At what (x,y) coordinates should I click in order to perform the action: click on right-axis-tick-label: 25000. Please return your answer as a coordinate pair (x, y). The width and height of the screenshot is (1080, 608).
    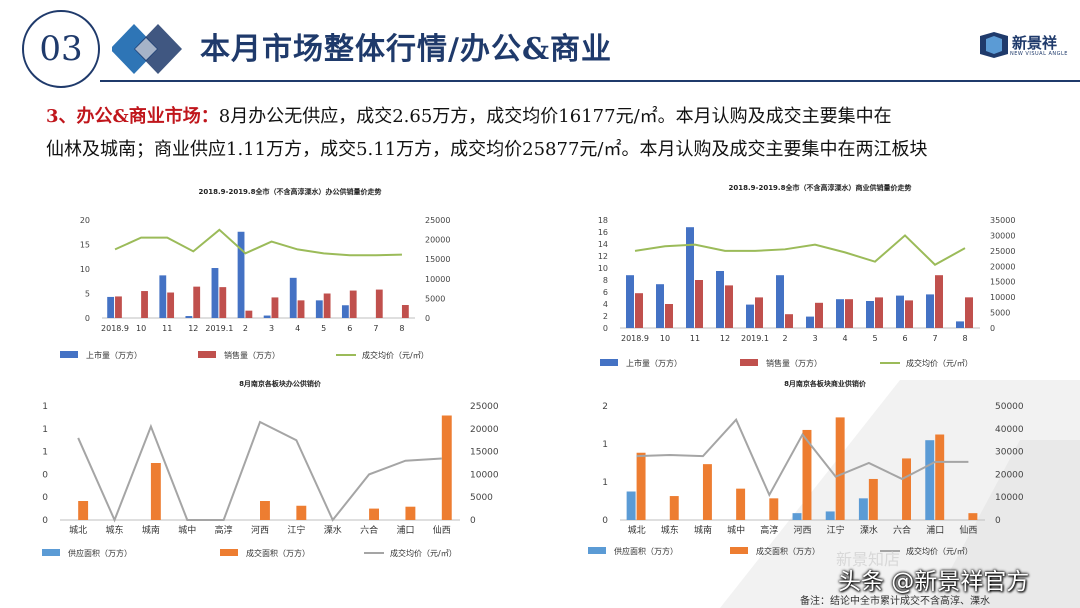
    Looking at the image, I should click on (484, 407).